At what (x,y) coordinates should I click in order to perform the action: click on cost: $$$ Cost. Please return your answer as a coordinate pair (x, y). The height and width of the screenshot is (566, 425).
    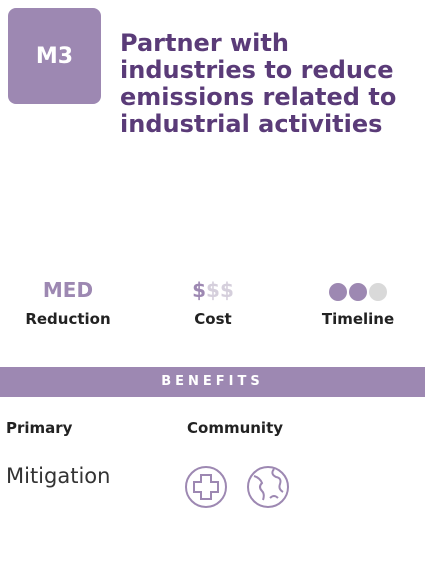
    Looking at the image, I should click on (213, 302).